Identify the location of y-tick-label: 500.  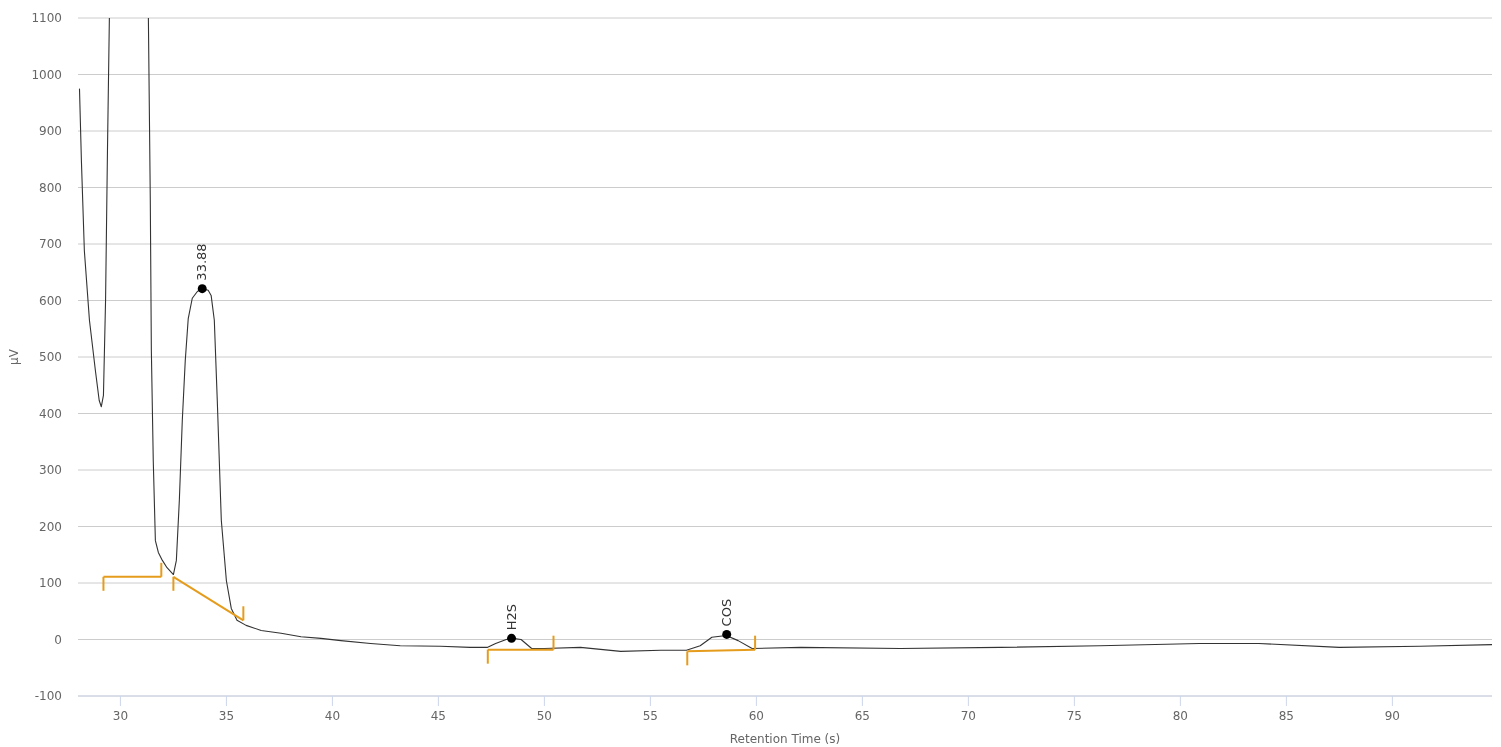
(50, 357).